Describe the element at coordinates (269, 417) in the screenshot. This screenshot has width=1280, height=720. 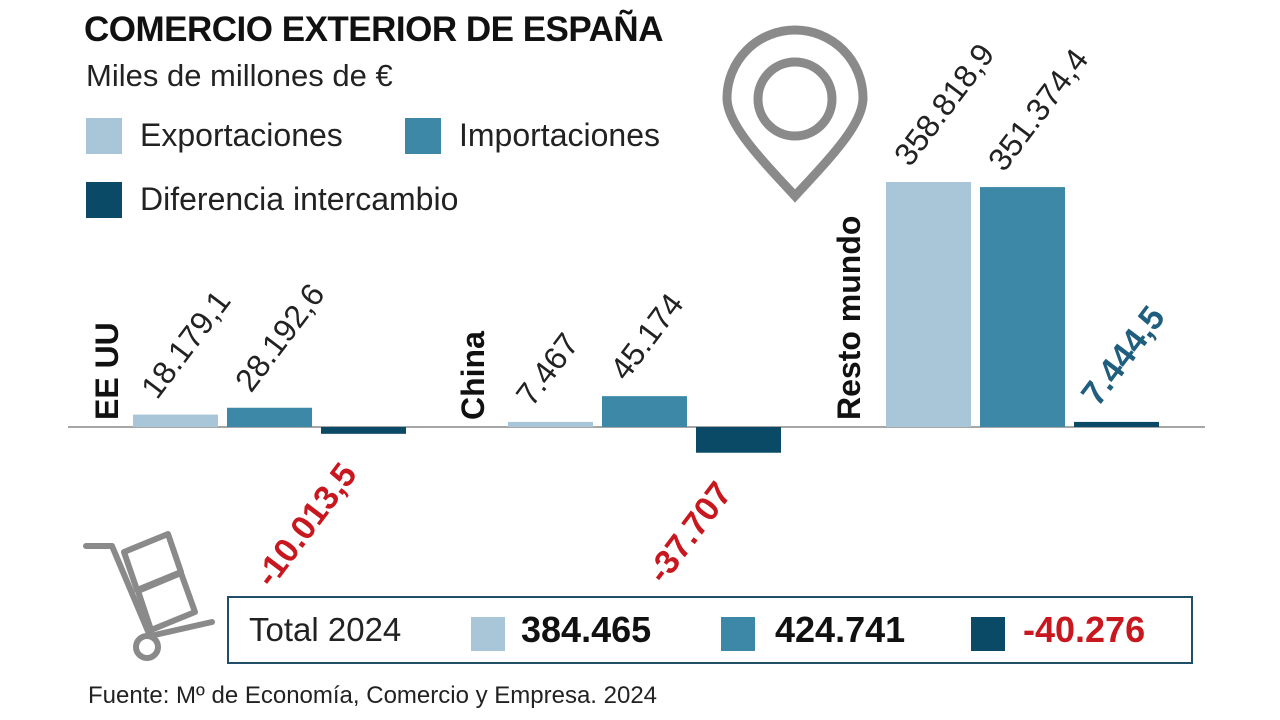
I see `bar-imports-ee-uu` at that location.